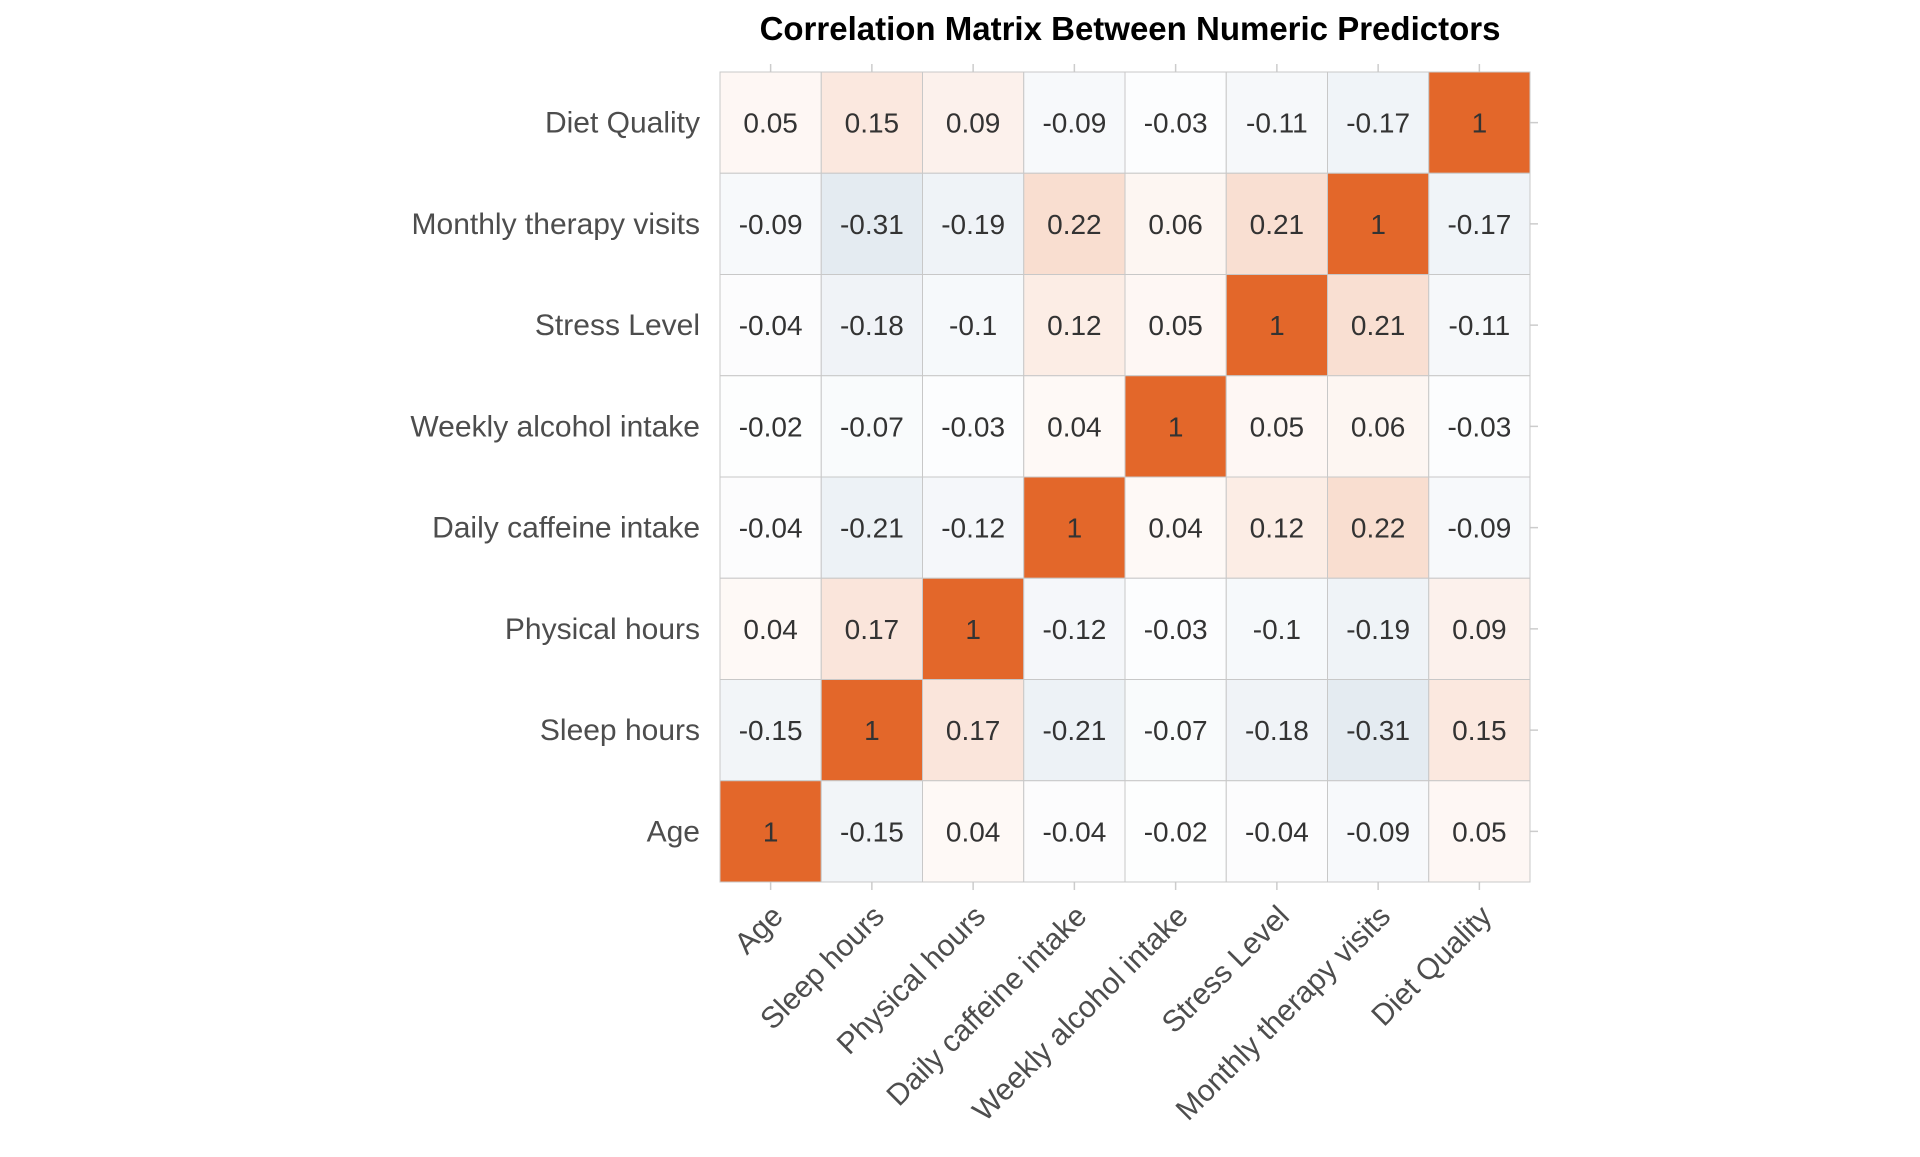 Image resolution: width=1920 pixels, height=1157 pixels. Describe the element at coordinates (620, 730) in the screenshot. I see `y-tick-label: Sleep hours` at that location.